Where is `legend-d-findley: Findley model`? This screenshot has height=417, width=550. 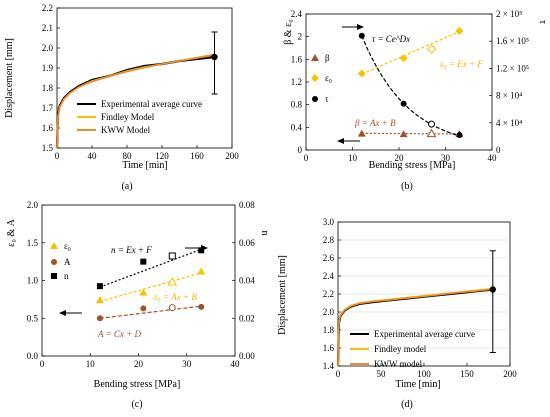 legend-d-findley: Findley model is located at coordinates (400, 349).